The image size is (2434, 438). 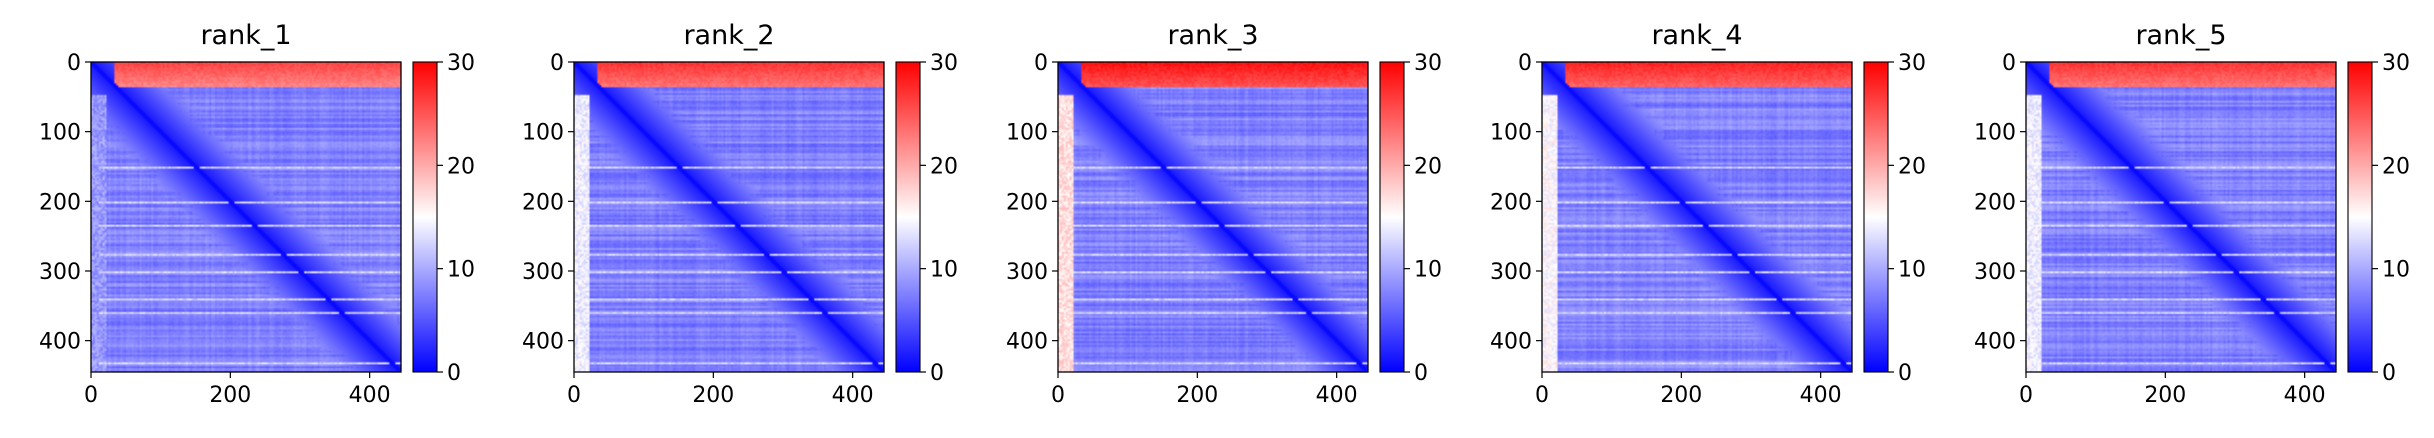 What do you see at coordinates (1212, 35) in the screenshot?
I see `panel-title: rank_3` at bounding box center [1212, 35].